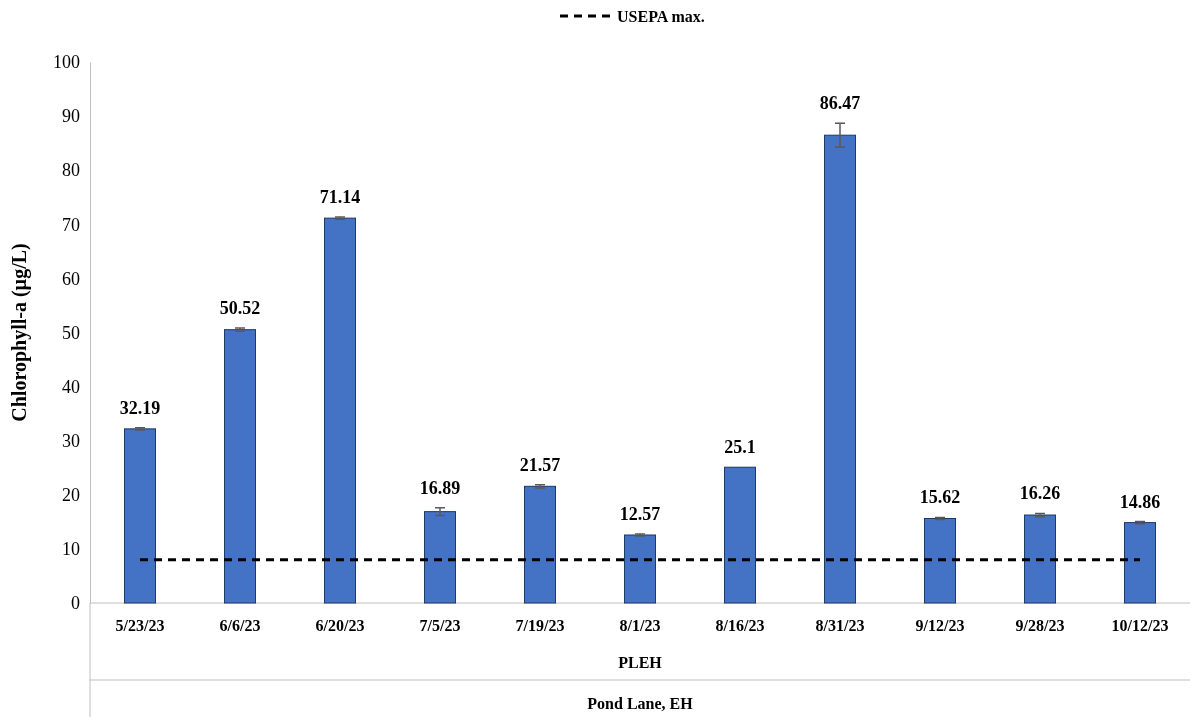  I want to click on y-tick-label: 100, so click(66, 62).